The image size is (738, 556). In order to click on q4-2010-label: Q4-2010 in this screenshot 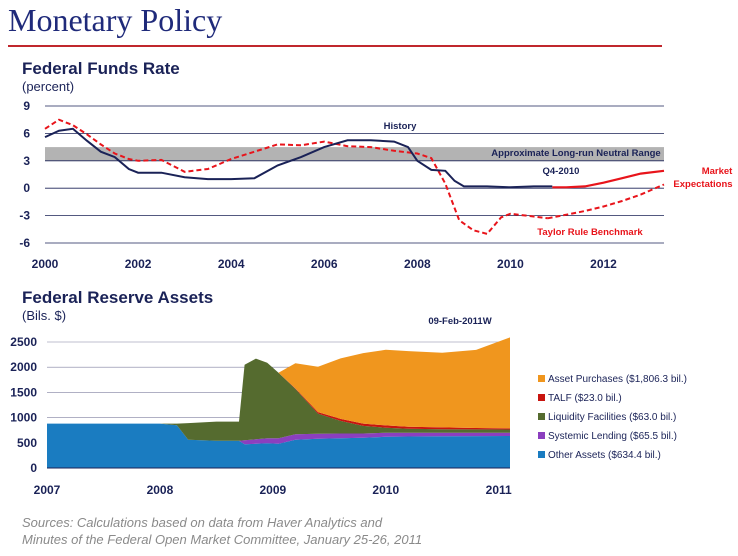, I will do `click(561, 171)`.